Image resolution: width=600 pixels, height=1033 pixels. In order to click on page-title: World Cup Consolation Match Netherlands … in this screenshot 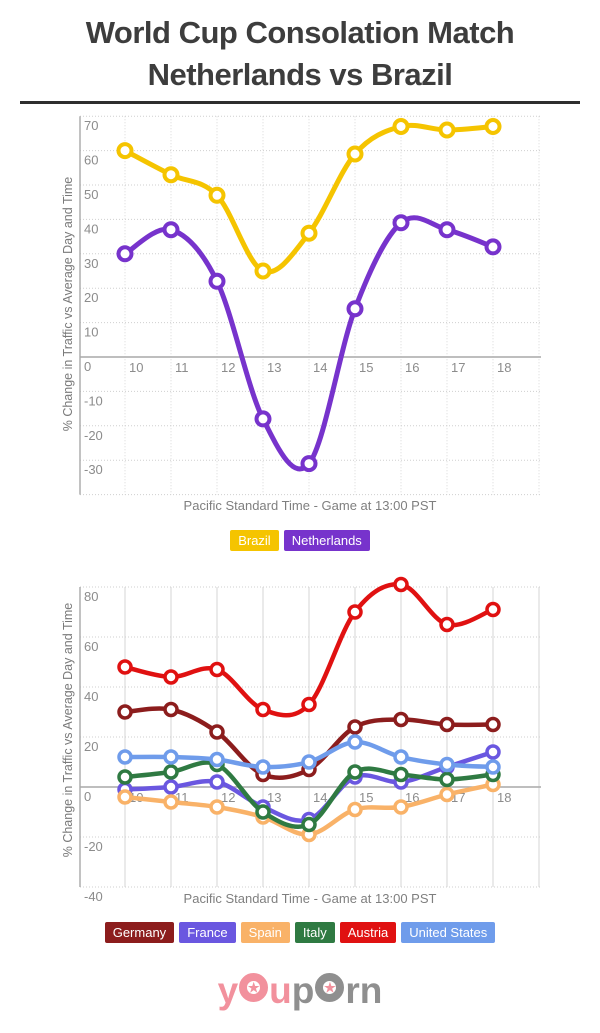, I will do `click(300, 48)`.